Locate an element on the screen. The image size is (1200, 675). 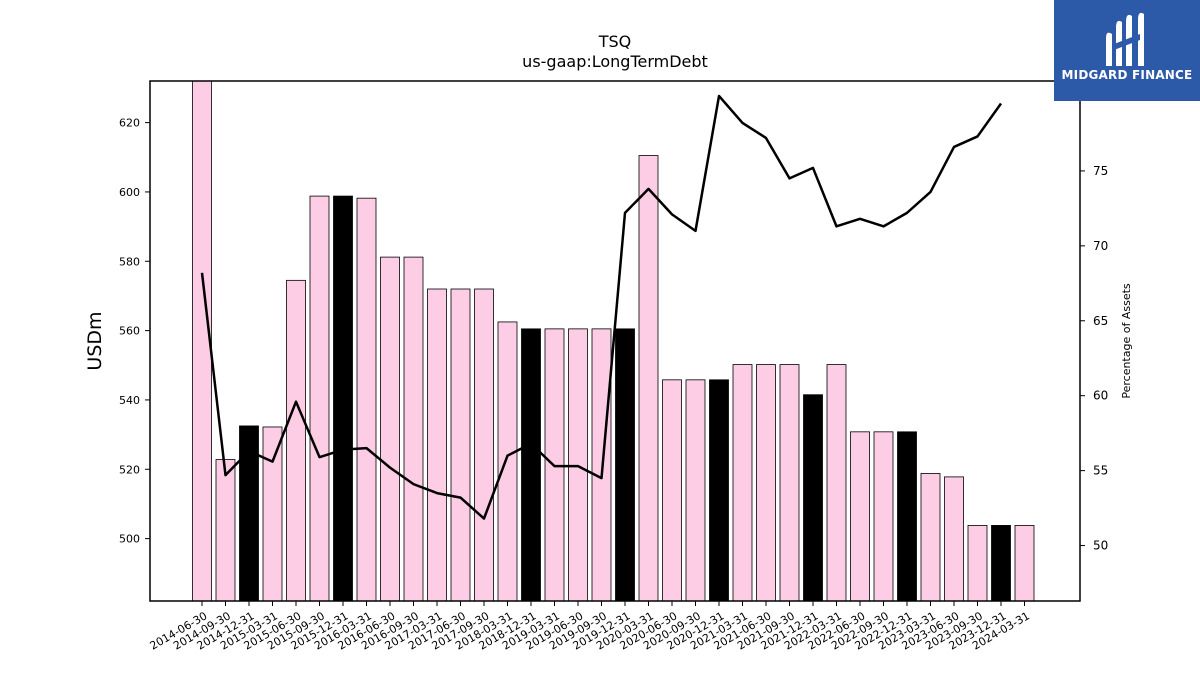
midgard-logo-icon is located at coordinates (1125, 39).